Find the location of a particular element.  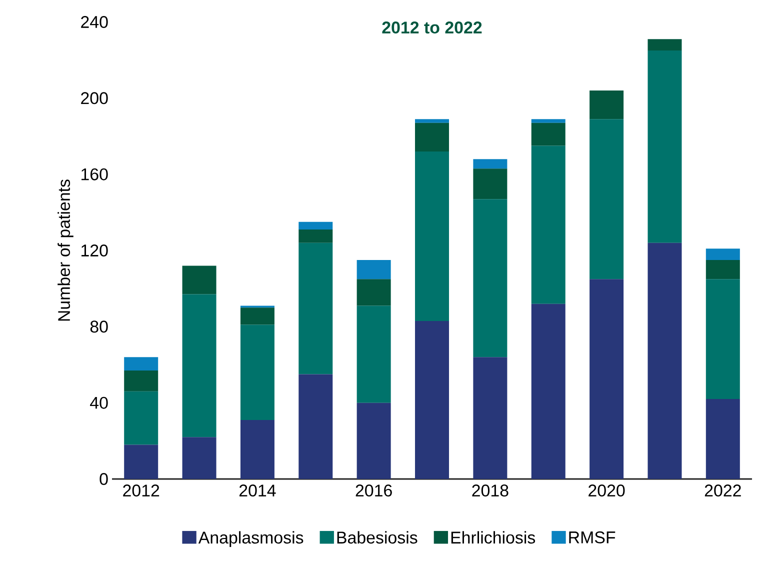

y-tick-label: 200 is located at coordinates (94, 98).